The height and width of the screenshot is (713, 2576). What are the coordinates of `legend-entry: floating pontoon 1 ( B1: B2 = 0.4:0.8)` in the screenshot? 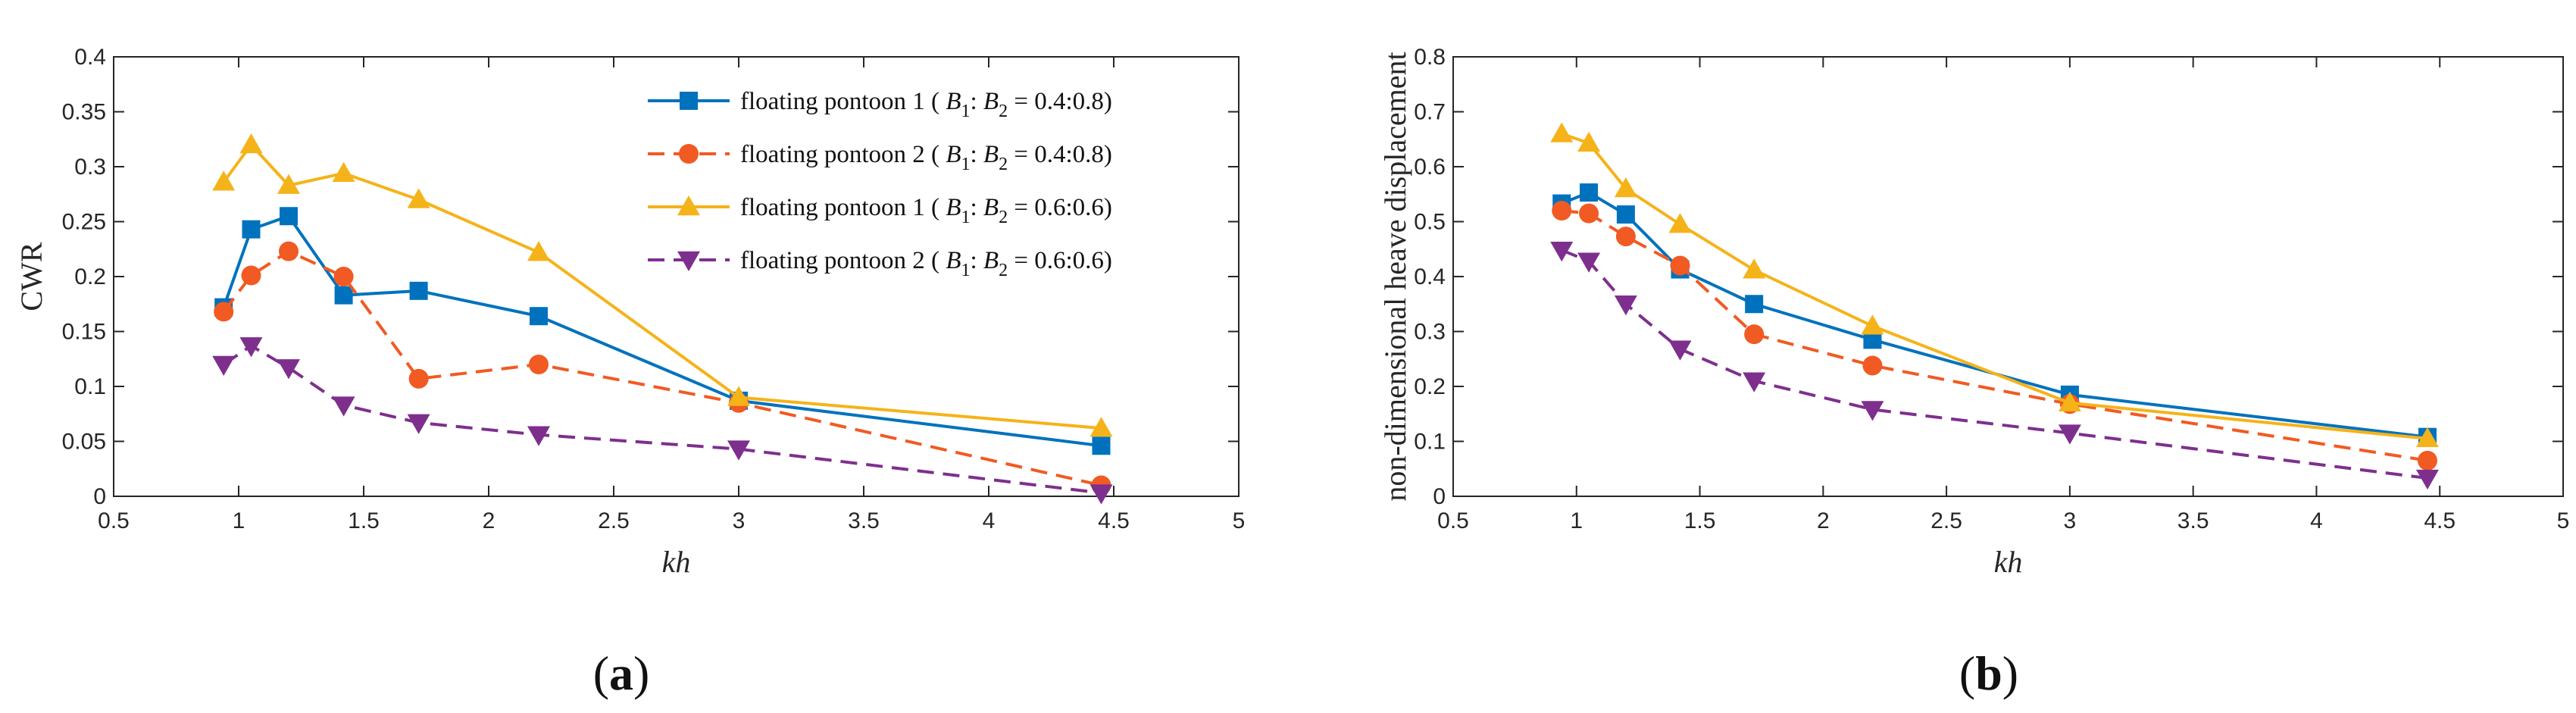 It's located at (926, 105).